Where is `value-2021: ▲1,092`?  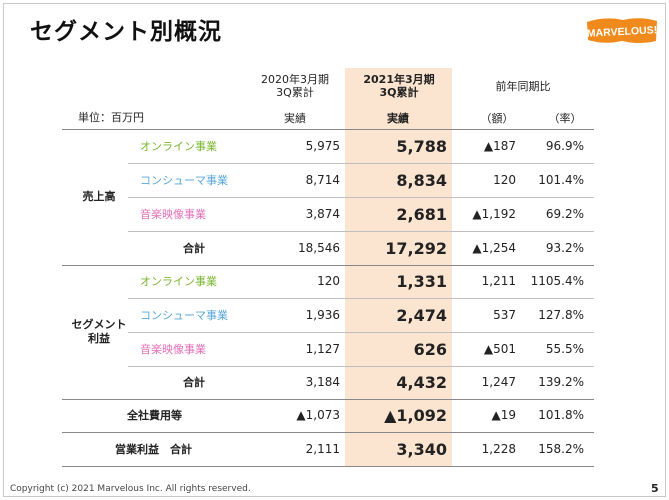
value-2021: ▲1,092 is located at coordinates (415, 415).